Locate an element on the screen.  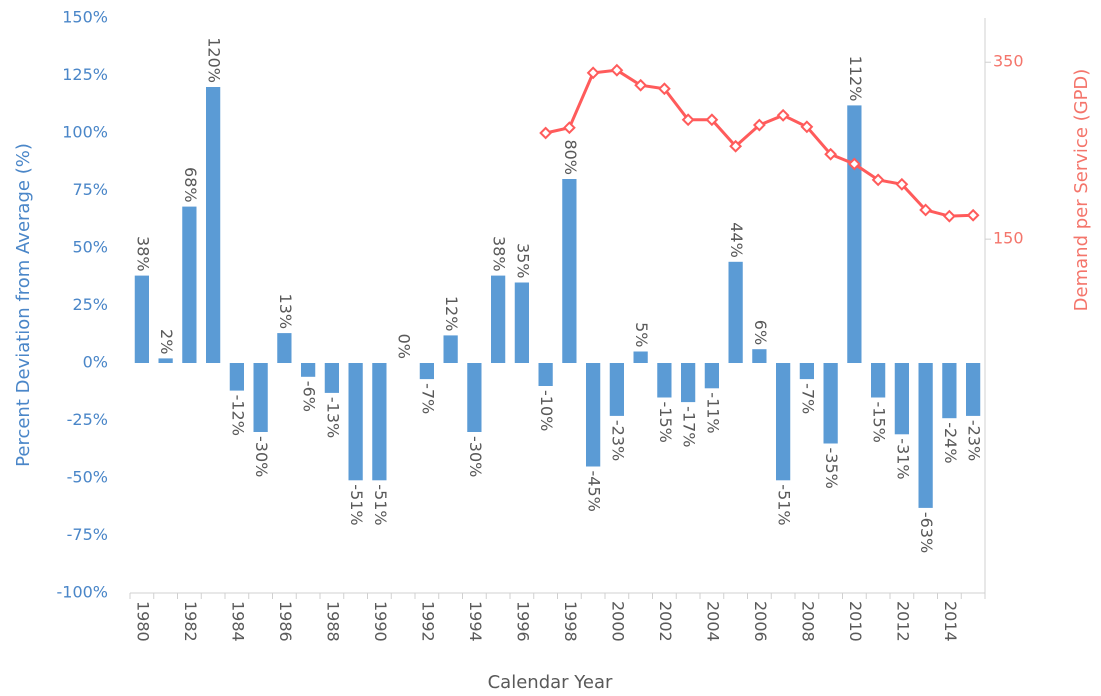
data-label: 0% is located at coordinates (404, 346).